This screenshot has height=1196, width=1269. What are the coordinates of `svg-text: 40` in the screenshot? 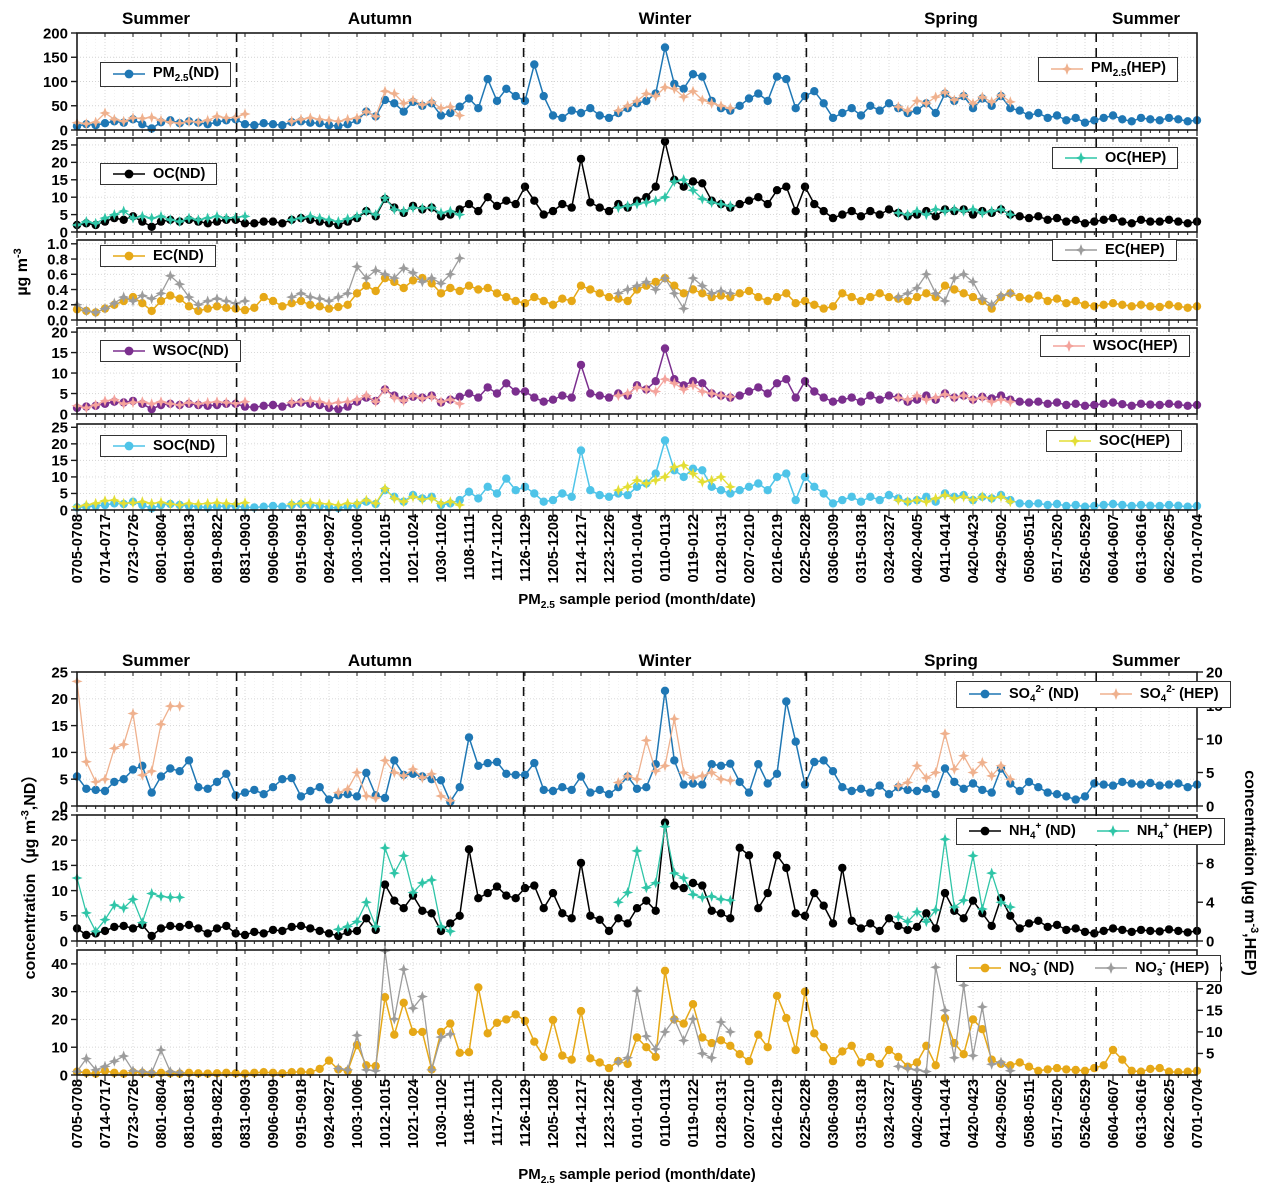 It's located at (59, 964).